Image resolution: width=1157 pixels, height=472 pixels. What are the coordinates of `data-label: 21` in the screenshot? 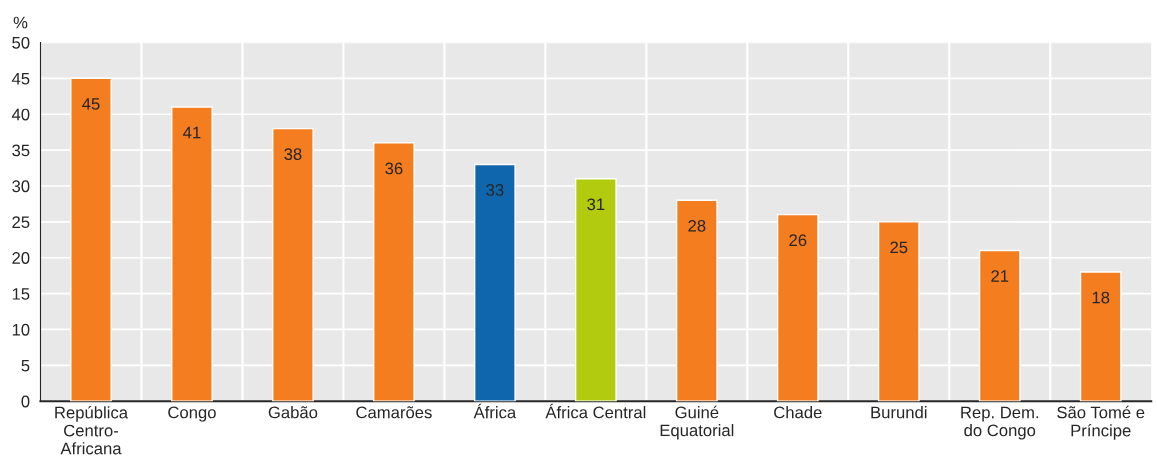 It's located at (1000, 276).